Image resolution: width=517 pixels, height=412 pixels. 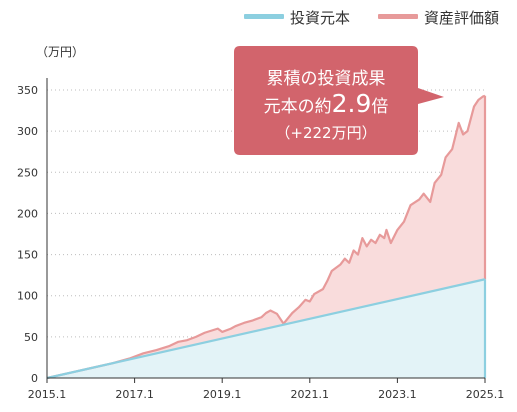 I want to click on y-tick-label-0: 0, so click(x=34, y=378).